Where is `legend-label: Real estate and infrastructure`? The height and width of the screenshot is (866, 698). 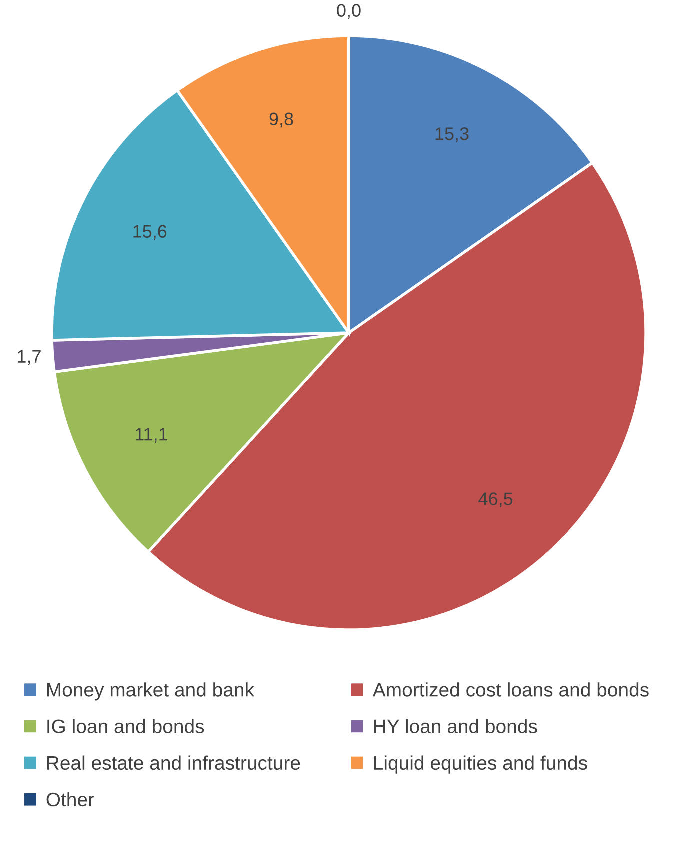
legend-label: Real estate and infrastructure is located at coordinates (173, 763).